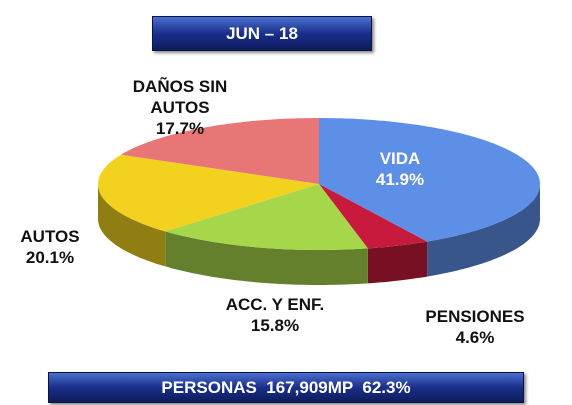 The height and width of the screenshot is (405, 572). Describe the element at coordinates (275, 325) in the screenshot. I see `value-label: 15.8%` at that location.